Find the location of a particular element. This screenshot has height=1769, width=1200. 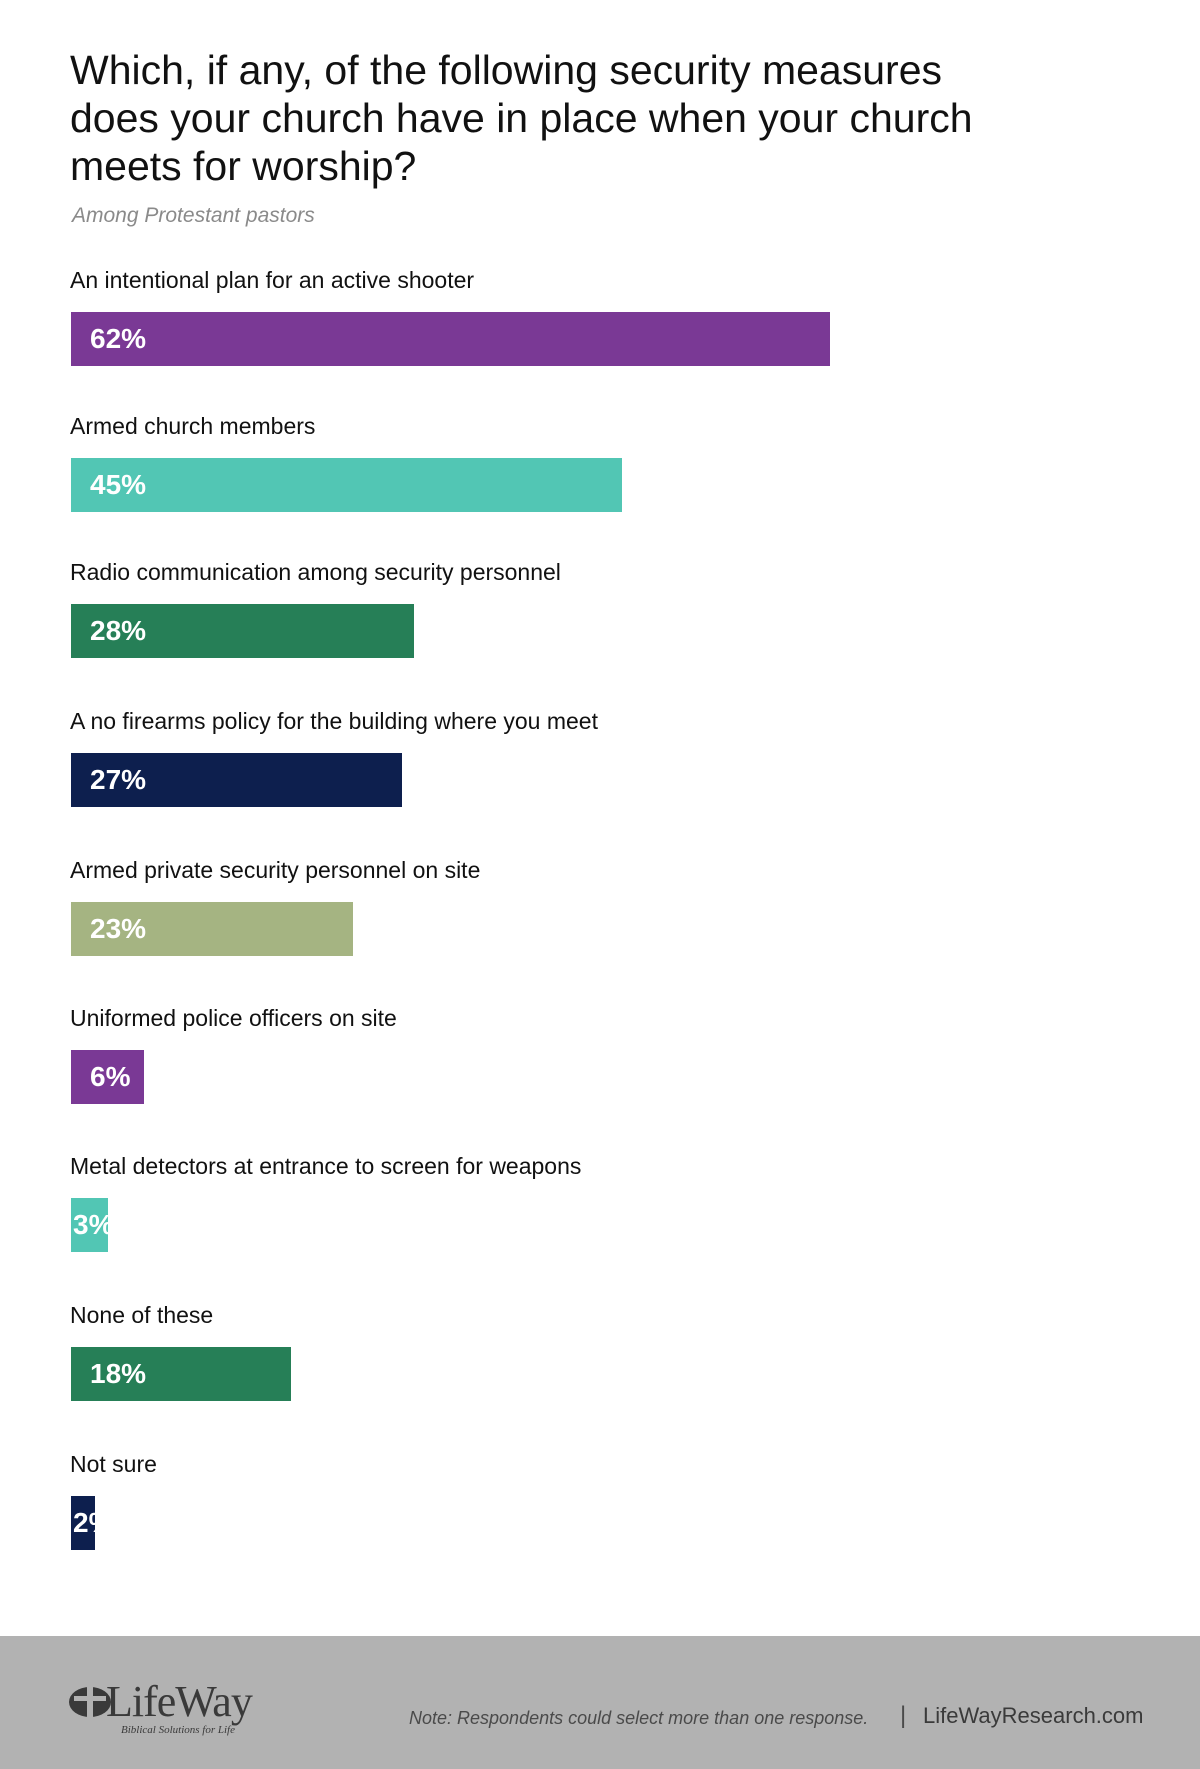

bar-value-label: 27% is located at coordinates (118, 779).